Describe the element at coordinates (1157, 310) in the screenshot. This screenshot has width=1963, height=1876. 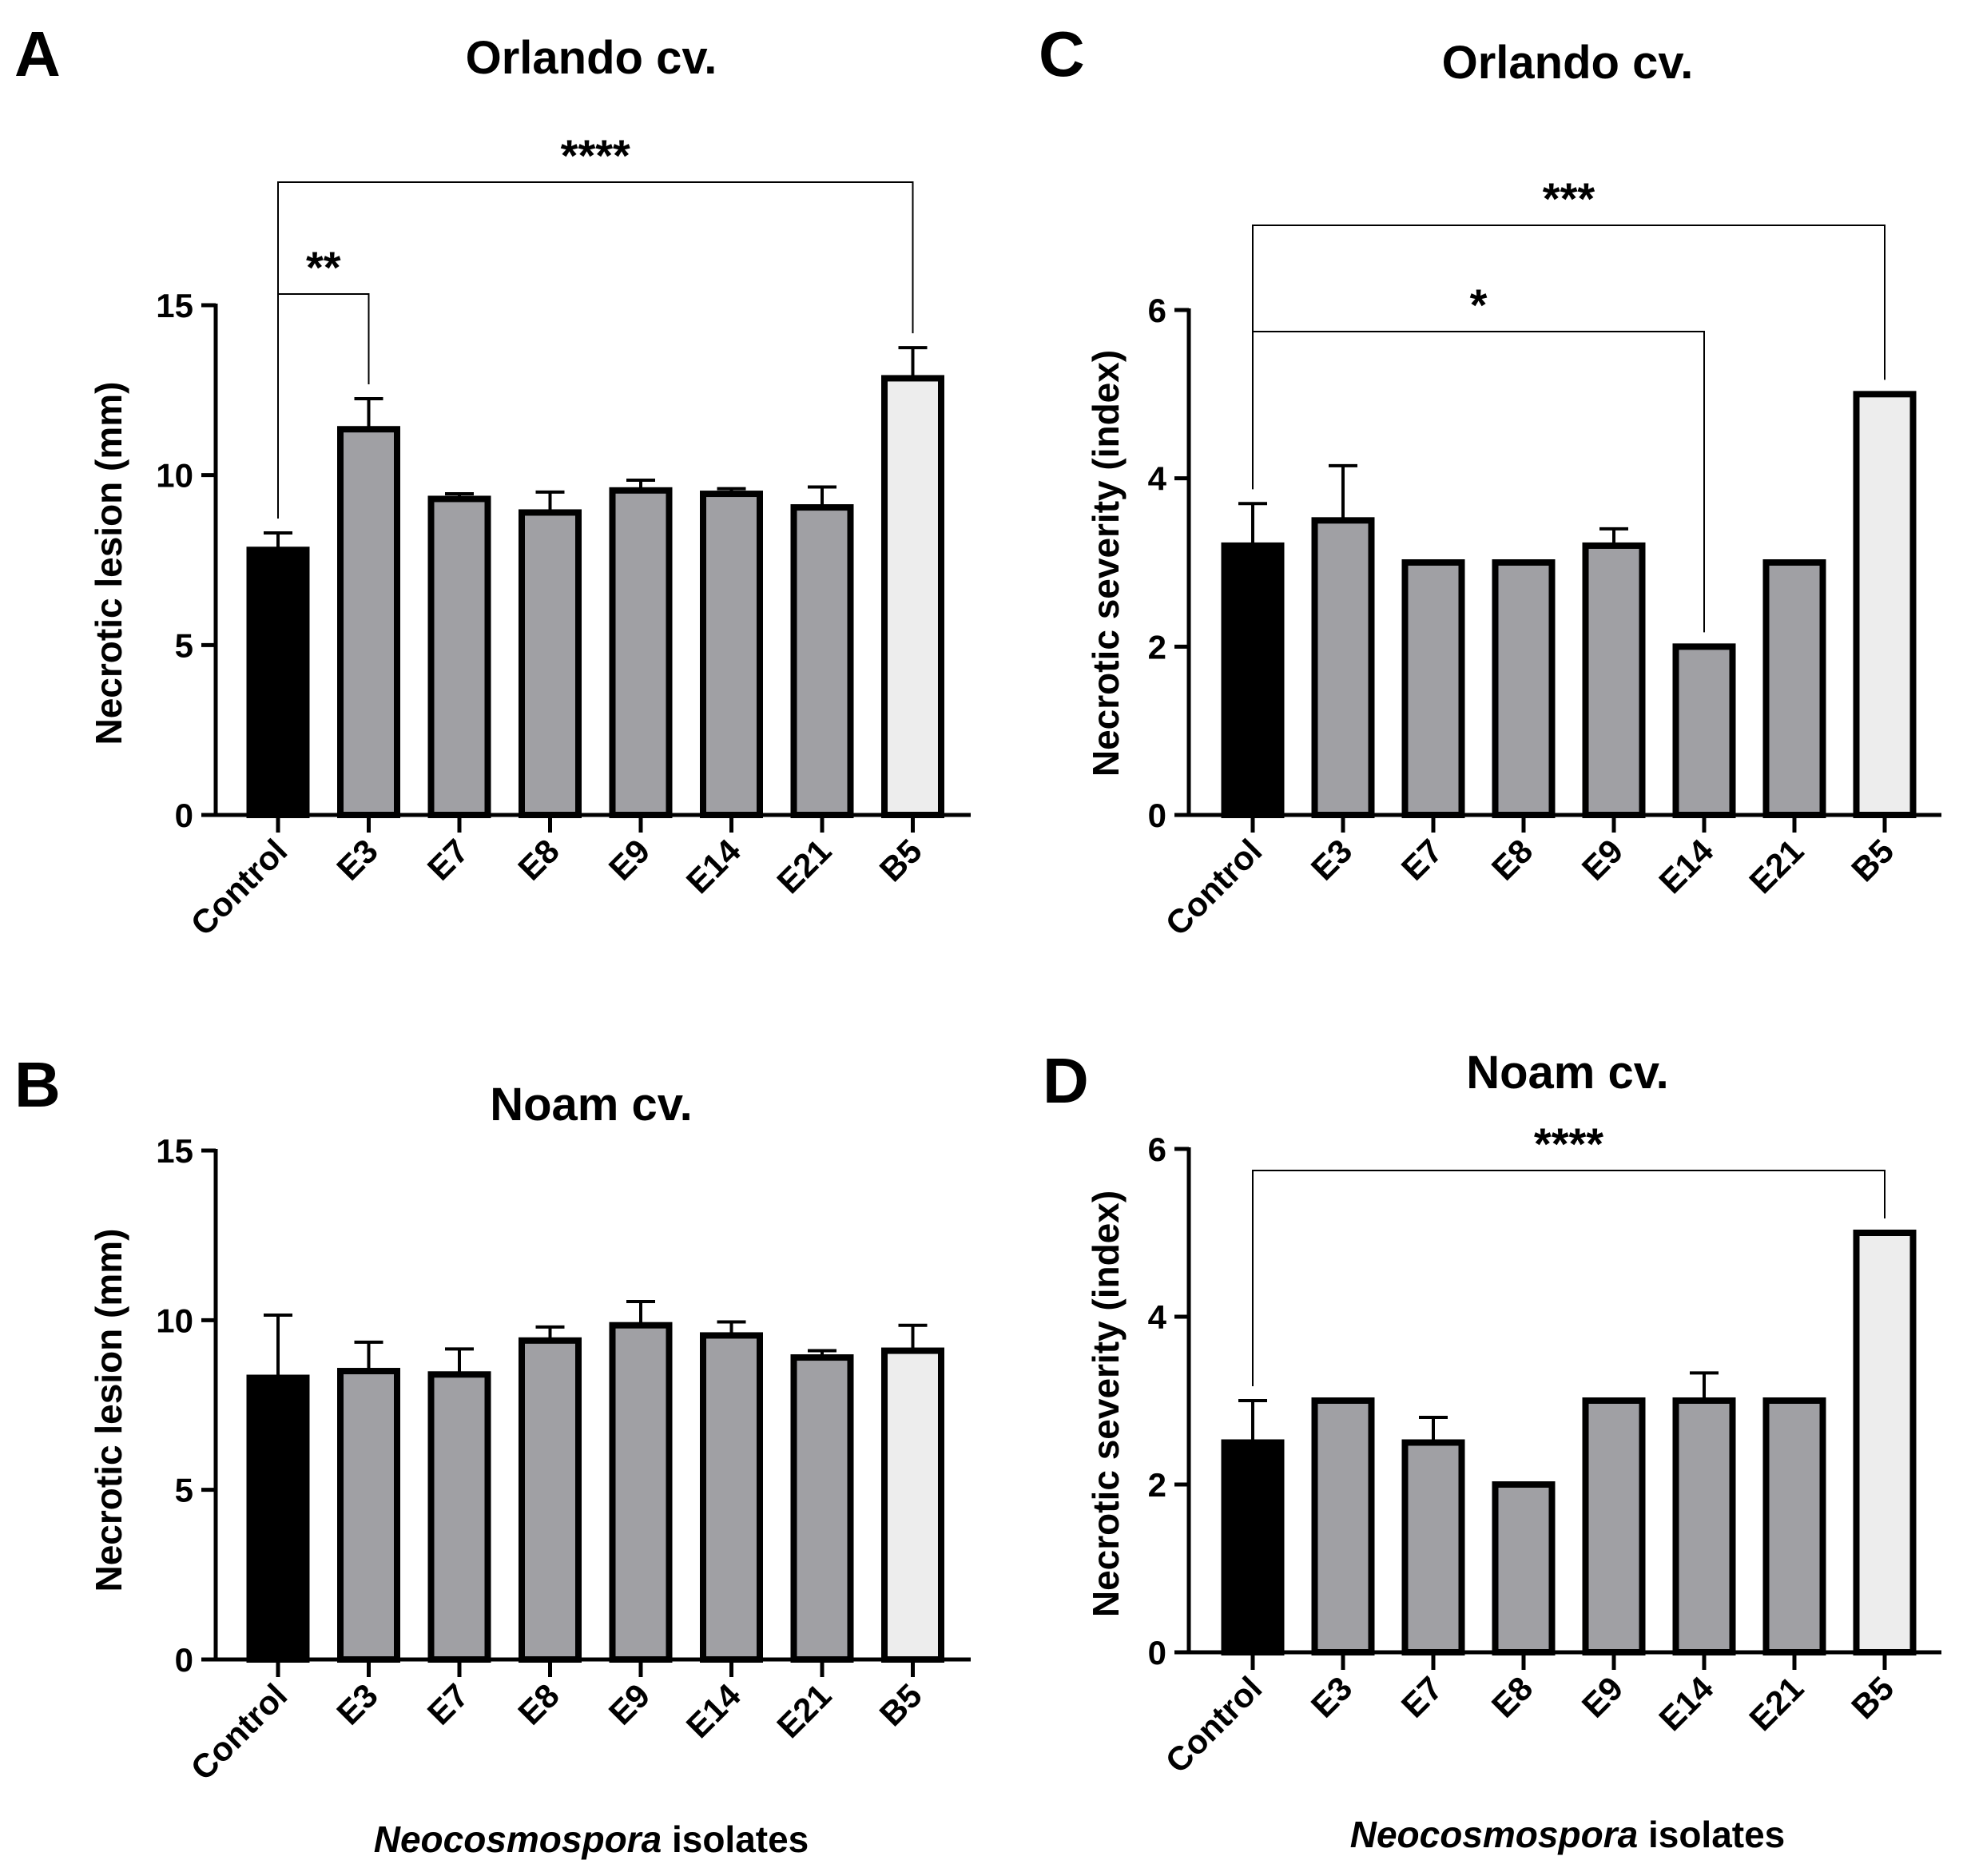
I see `y-tick-label: 6` at that location.